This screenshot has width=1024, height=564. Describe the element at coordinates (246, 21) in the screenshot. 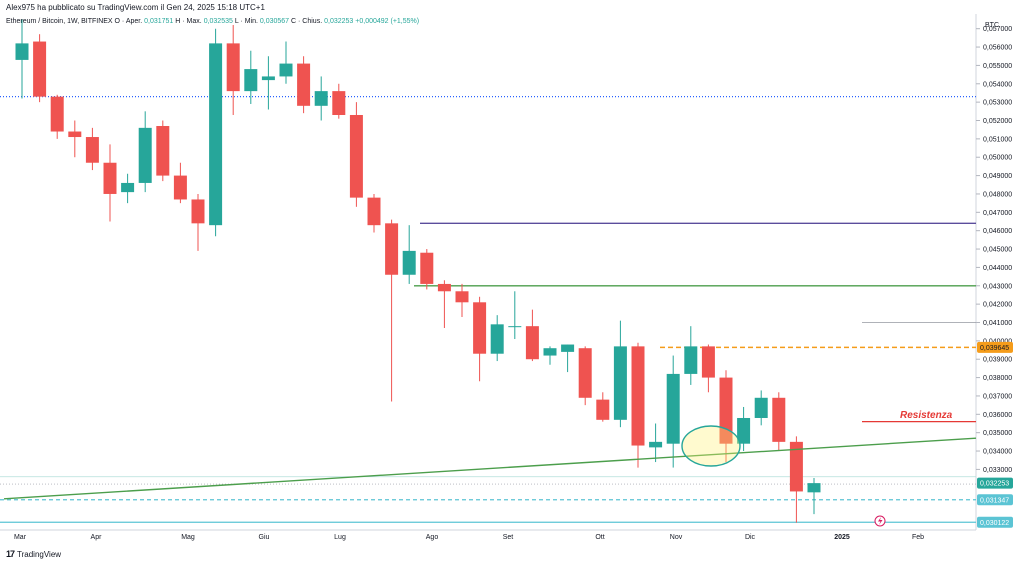

I see `low-label: L · Min.` at that location.